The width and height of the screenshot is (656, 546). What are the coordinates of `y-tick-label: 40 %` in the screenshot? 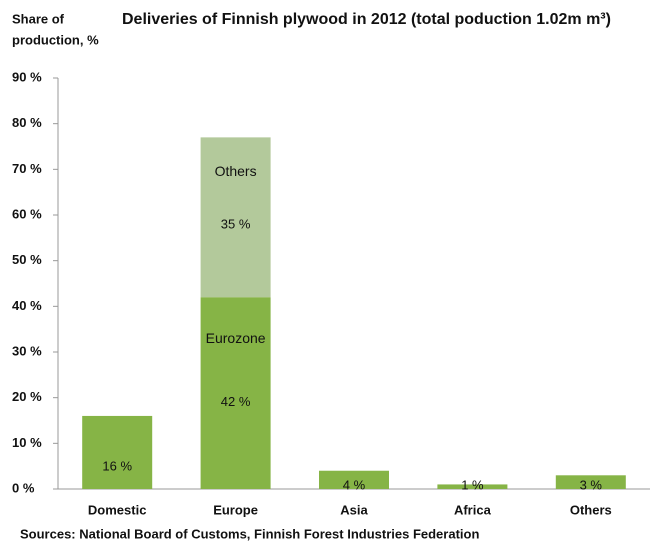 It's located at (27, 305).